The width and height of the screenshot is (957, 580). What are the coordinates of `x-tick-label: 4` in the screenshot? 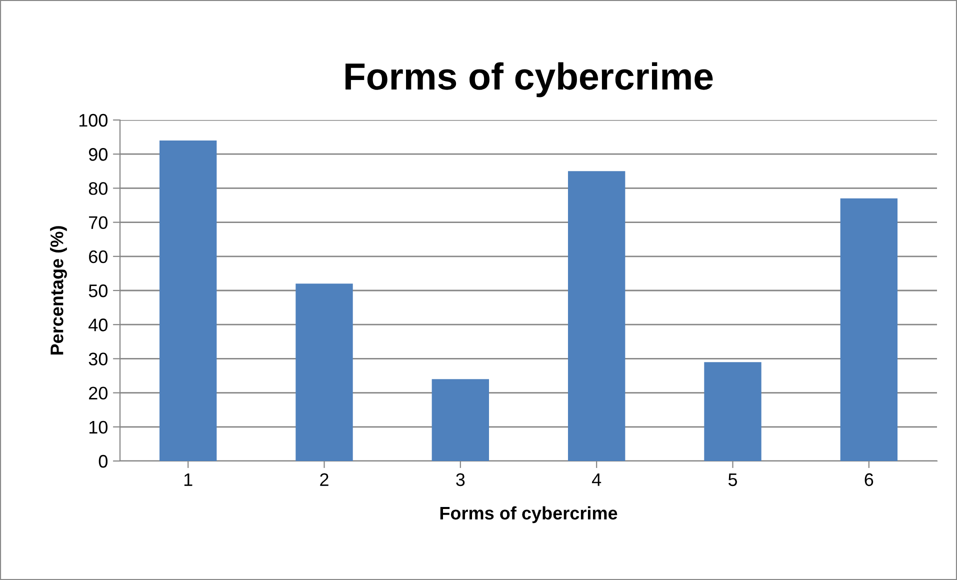 It's located at (597, 479).